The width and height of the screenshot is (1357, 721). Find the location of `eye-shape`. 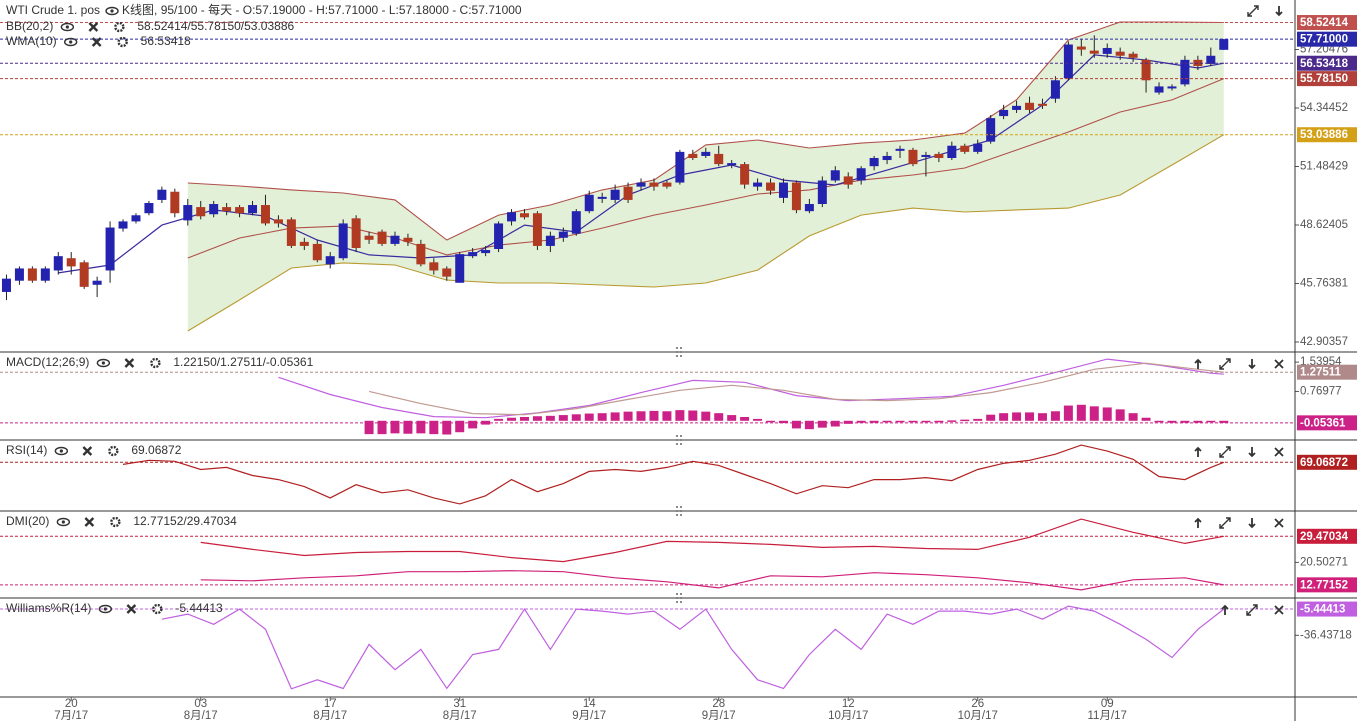

eye-shape is located at coordinates (70, 42).